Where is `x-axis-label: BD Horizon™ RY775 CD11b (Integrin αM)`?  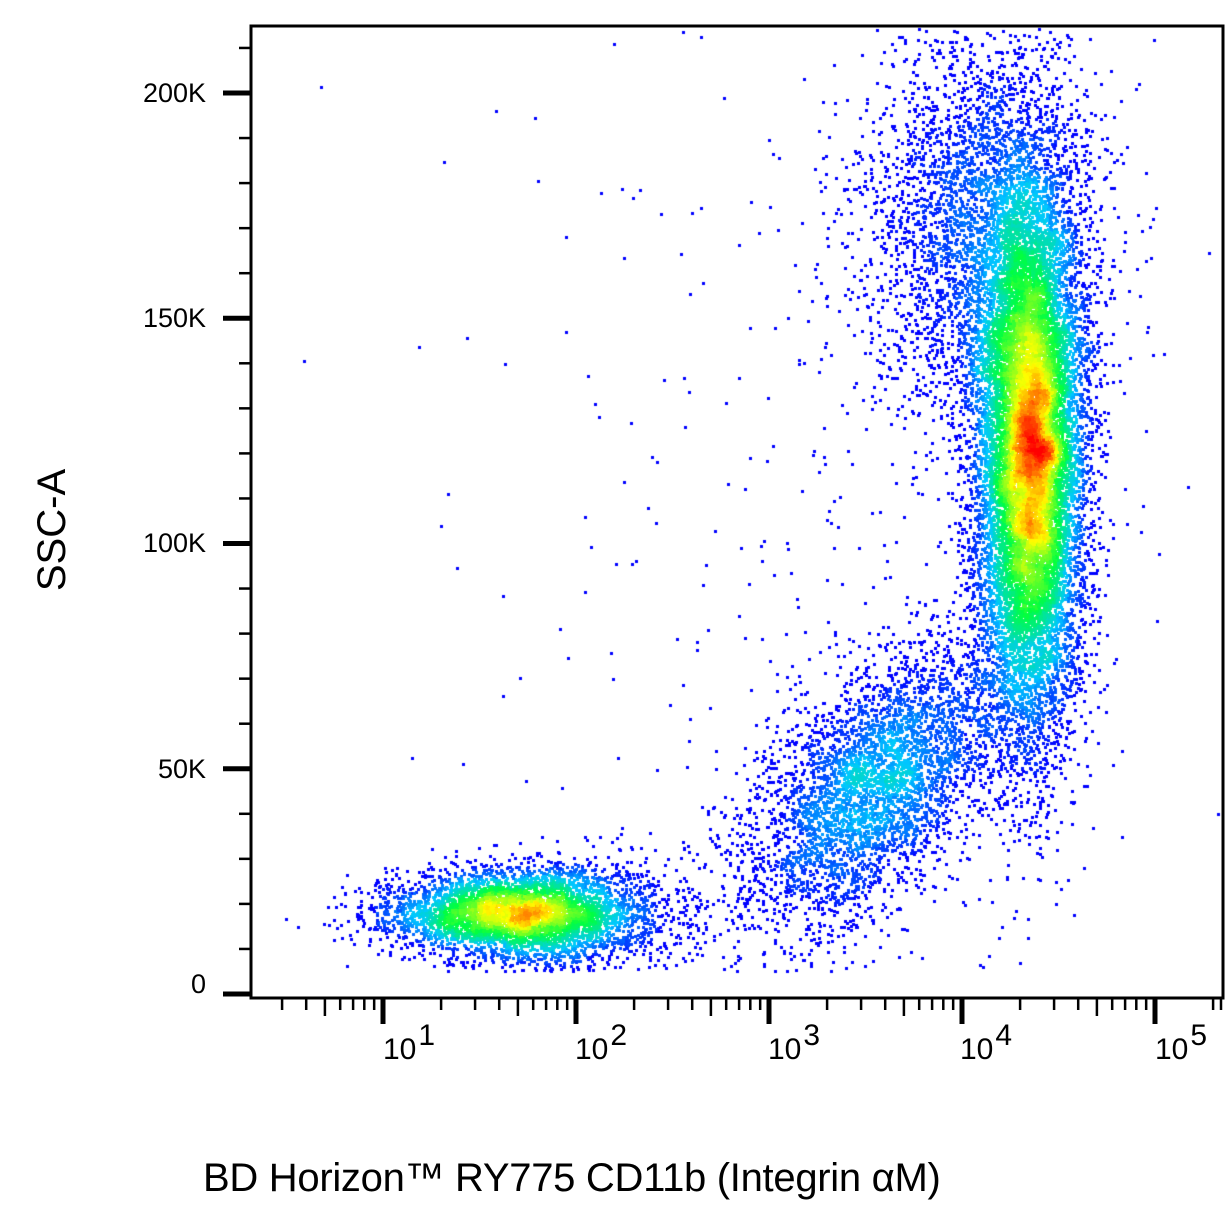 x-axis-label: BD Horizon™ RY775 CD11b (Integrin αM) is located at coordinates (572, 1178).